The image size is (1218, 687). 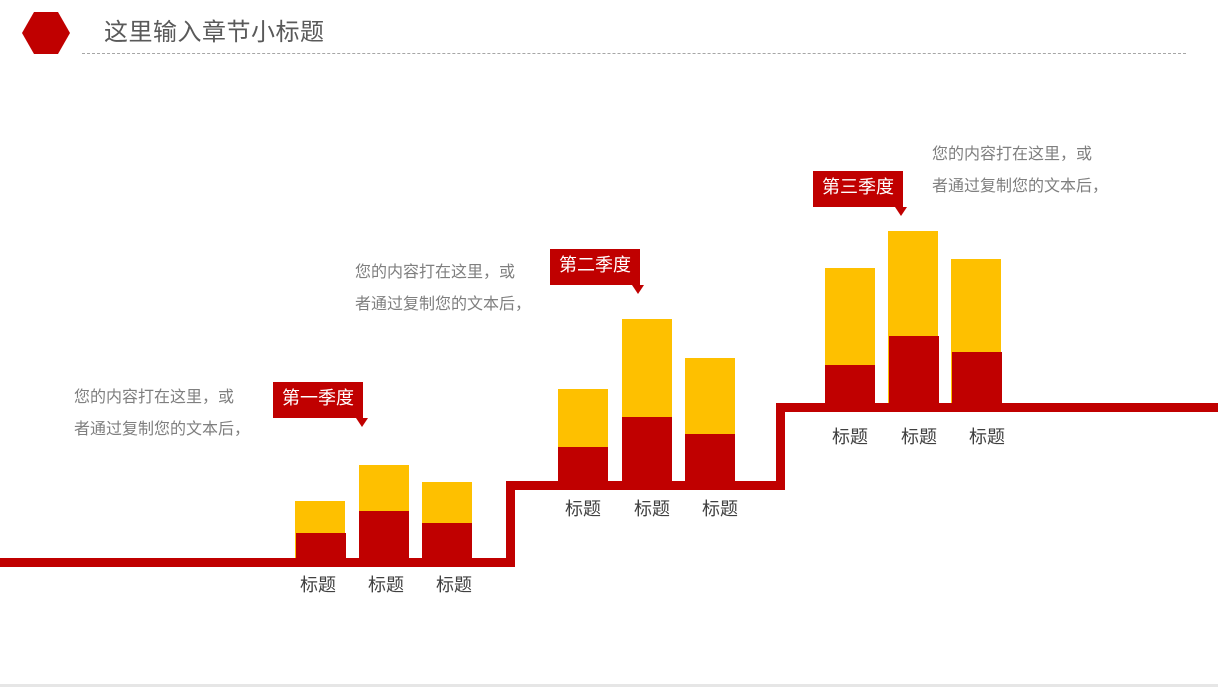 I want to click on q3-callout-pointer, so click(x=901, y=211).